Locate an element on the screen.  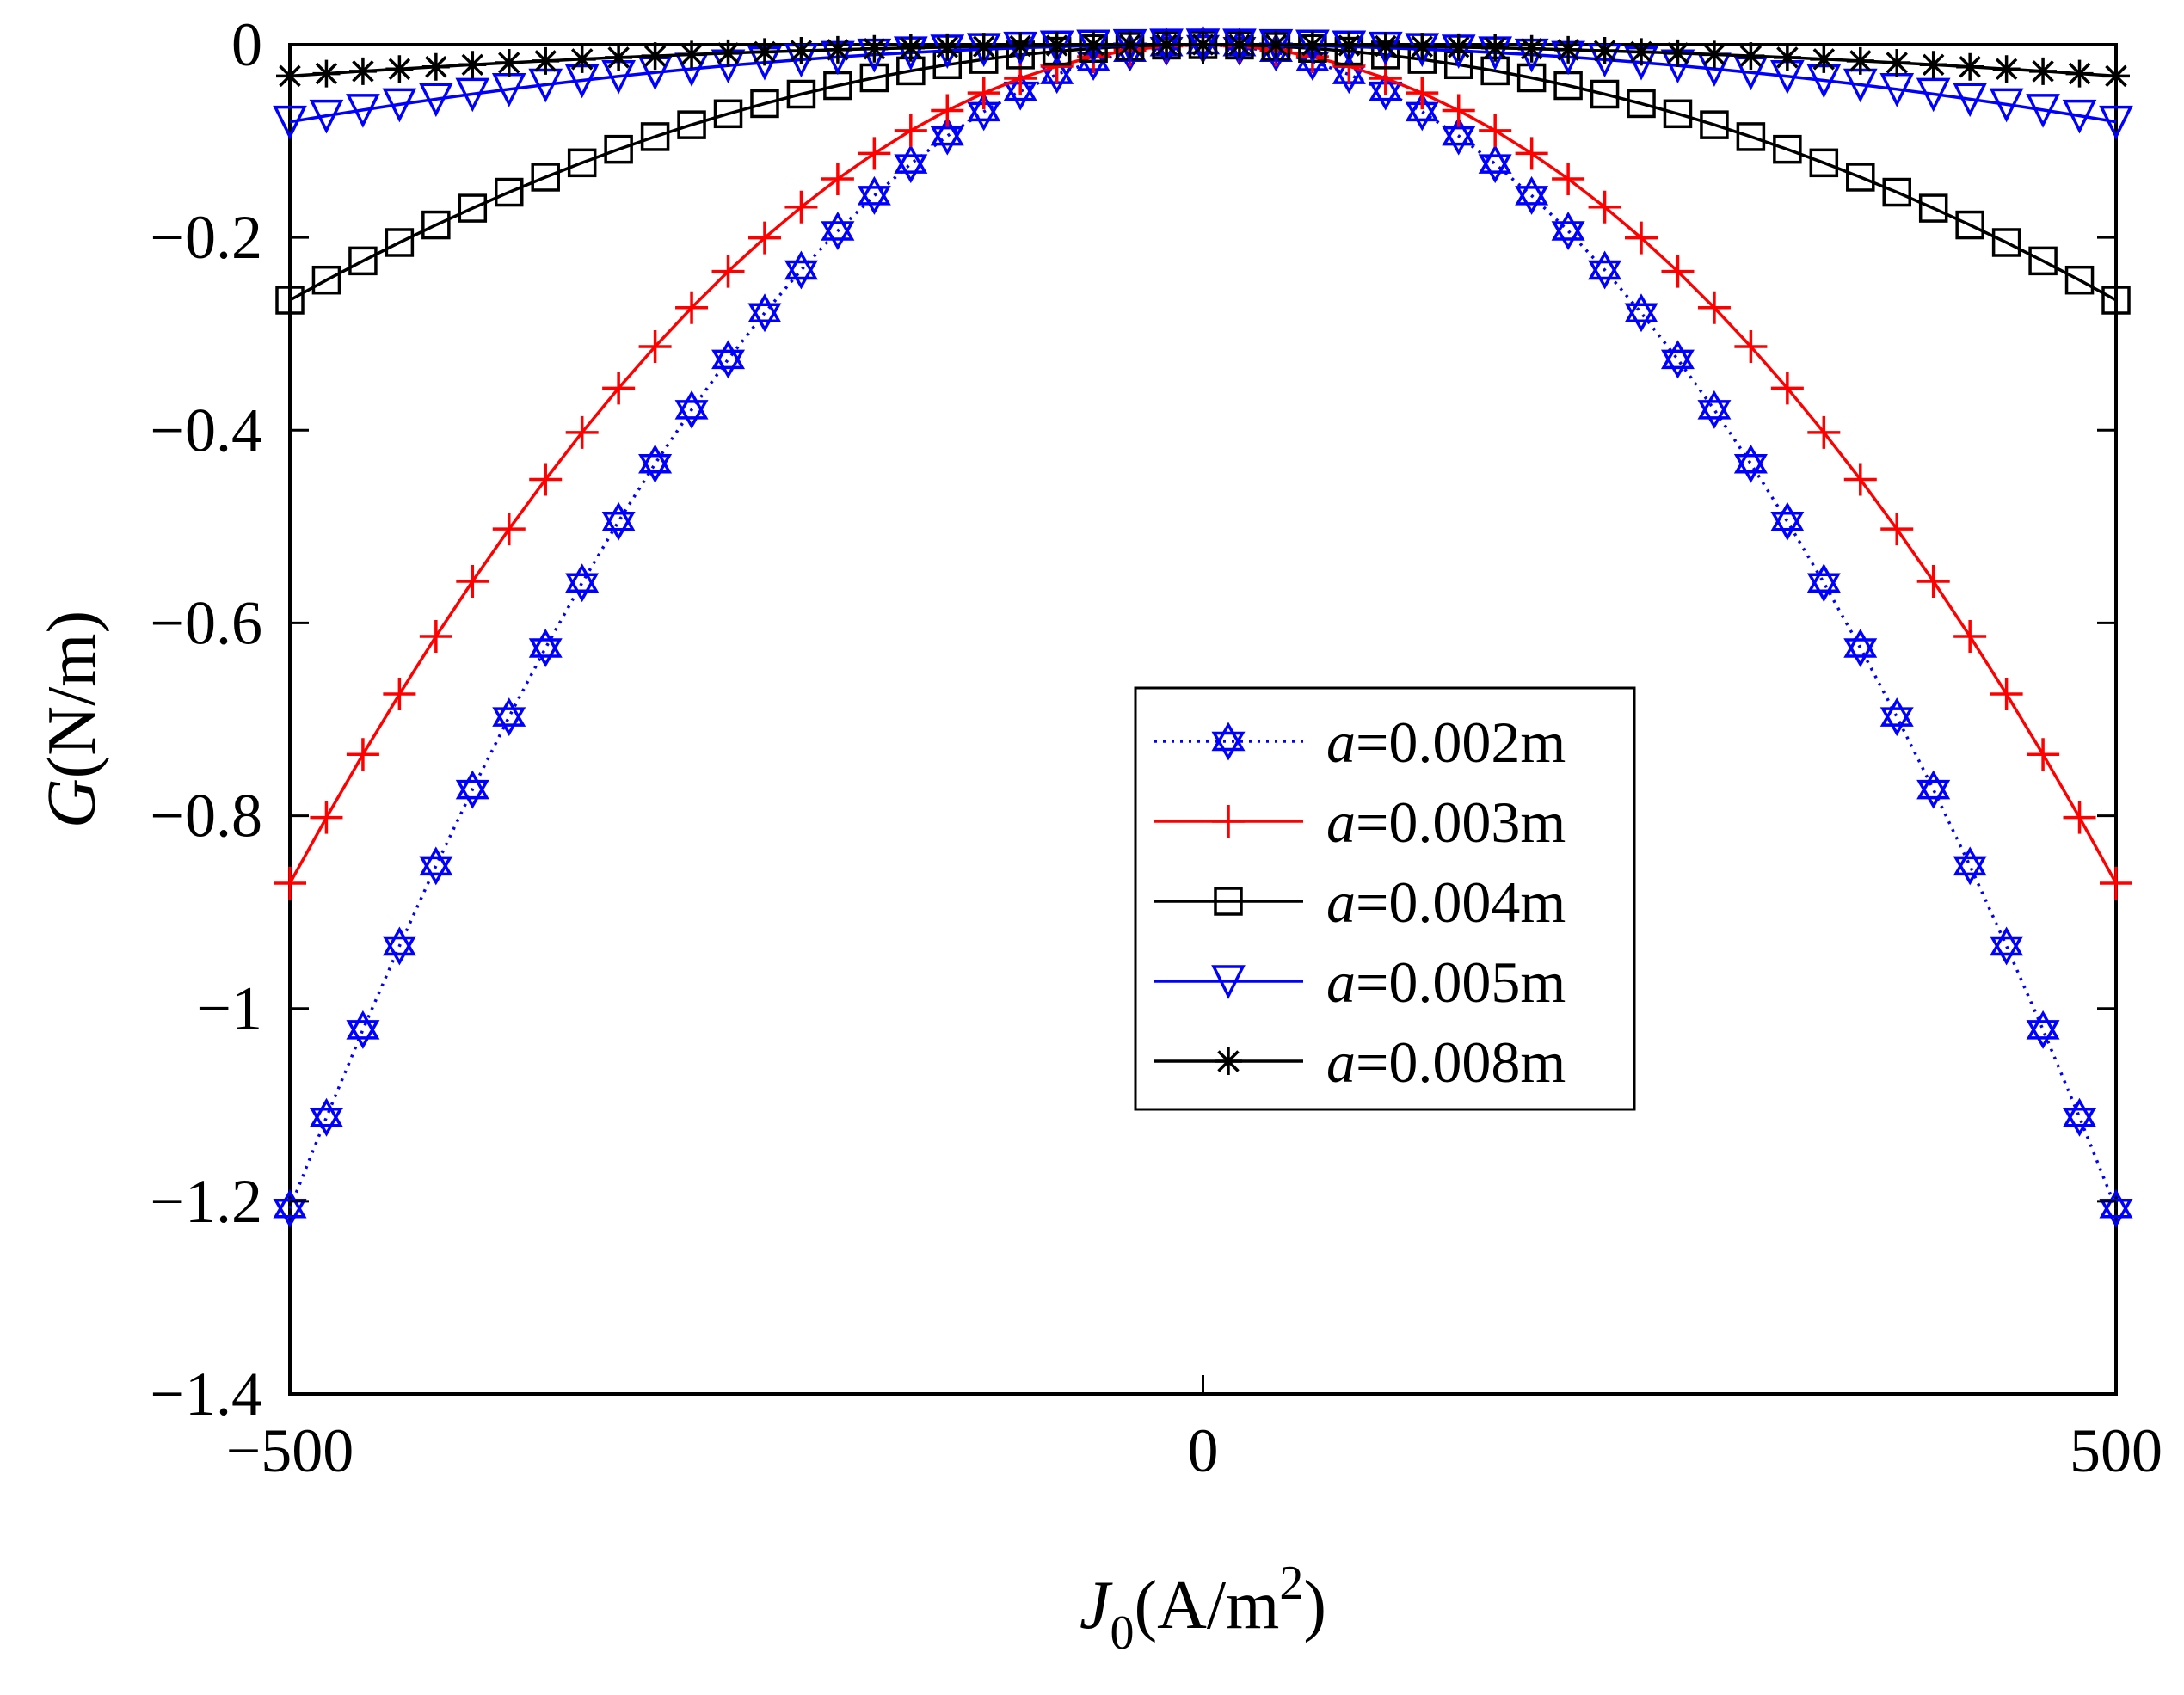
series-0.008m is located at coordinates (1203, 60).